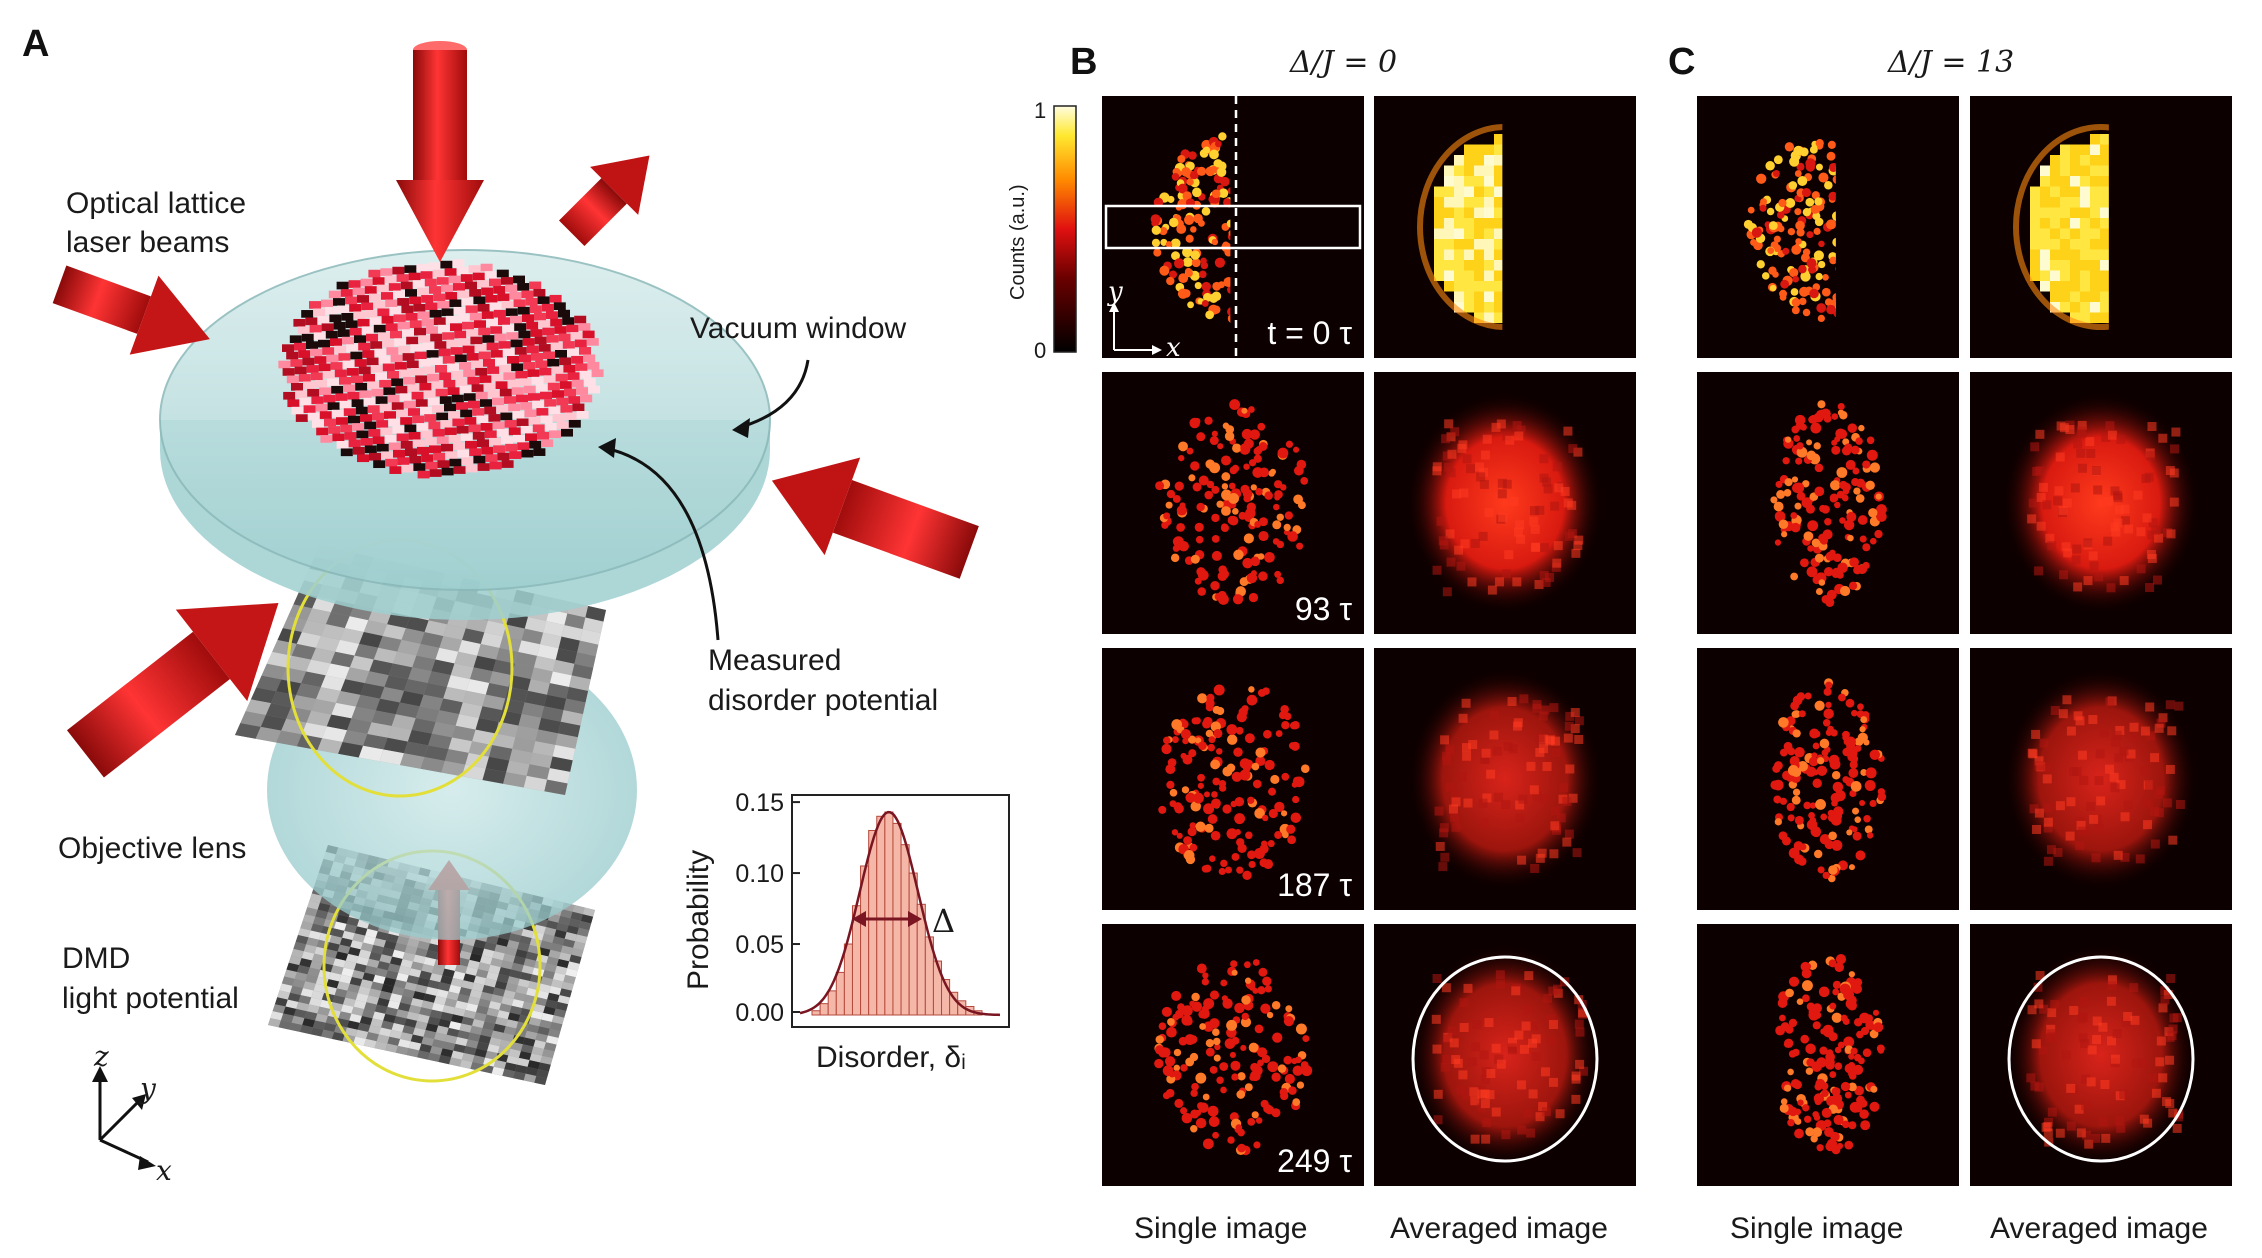 This screenshot has width=2262, height=1258. What do you see at coordinates (441, 369) in the screenshot?
I see `lattice-disorder-pattern` at bounding box center [441, 369].